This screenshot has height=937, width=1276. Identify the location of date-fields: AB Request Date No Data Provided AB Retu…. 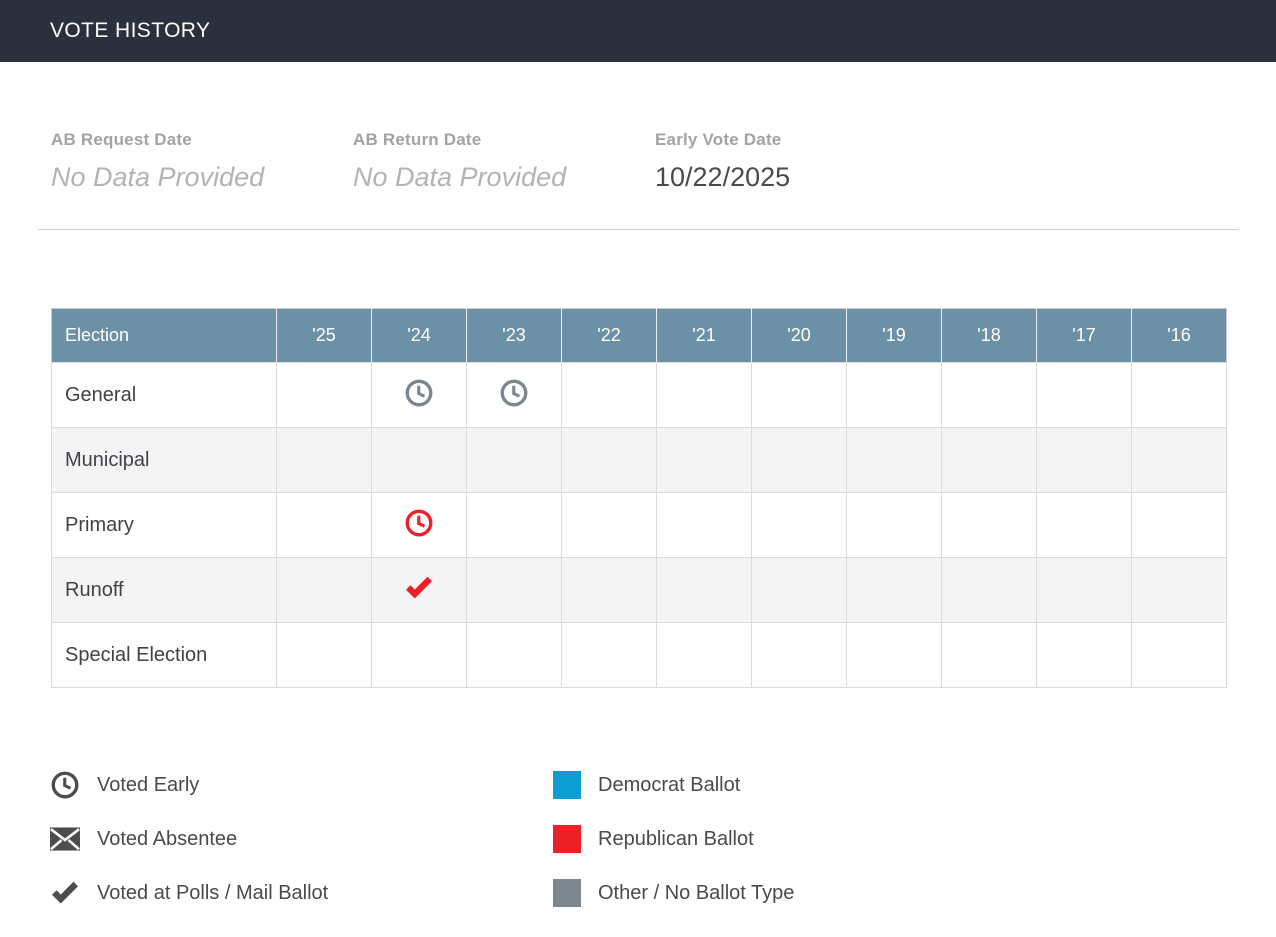
(663, 161).